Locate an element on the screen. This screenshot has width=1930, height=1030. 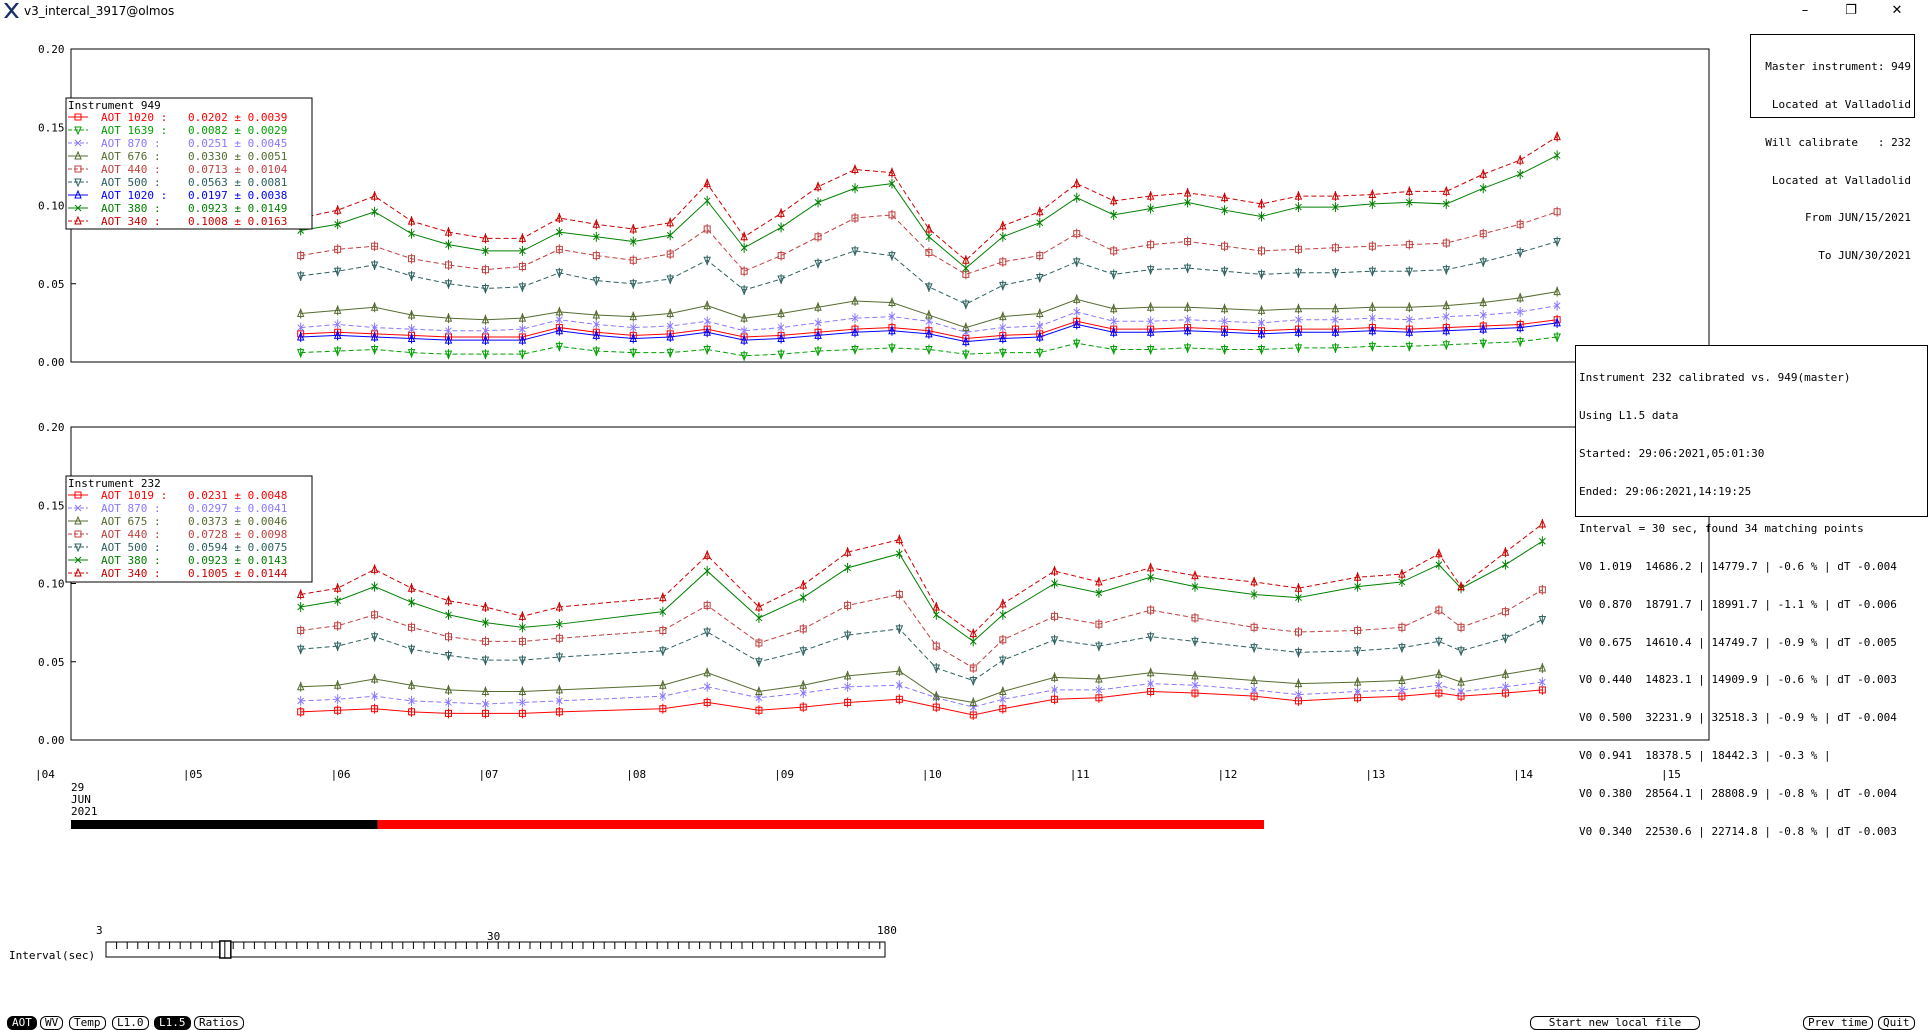
legend-value: 0.0231 ± 0.0048 is located at coordinates (237, 495).